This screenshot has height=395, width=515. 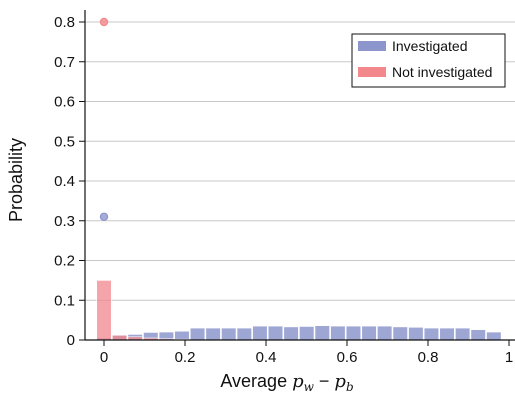 I want to click on legend-swatch-investigated, so click(x=372, y=46).